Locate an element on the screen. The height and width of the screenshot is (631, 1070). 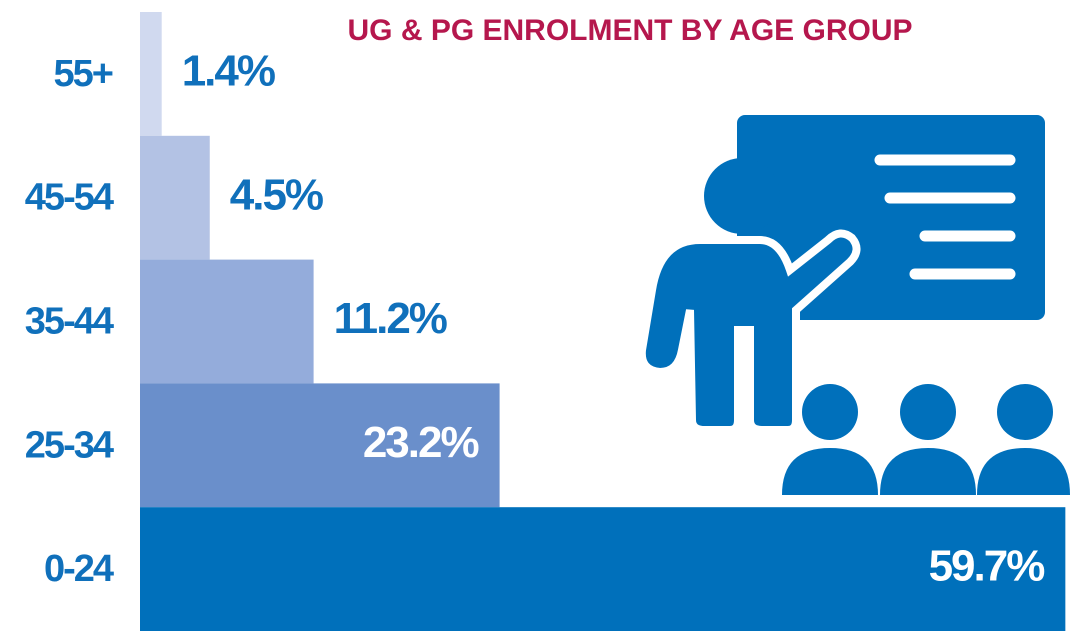
y-tick-label: 35-44 is located at coordinates (69, 322).